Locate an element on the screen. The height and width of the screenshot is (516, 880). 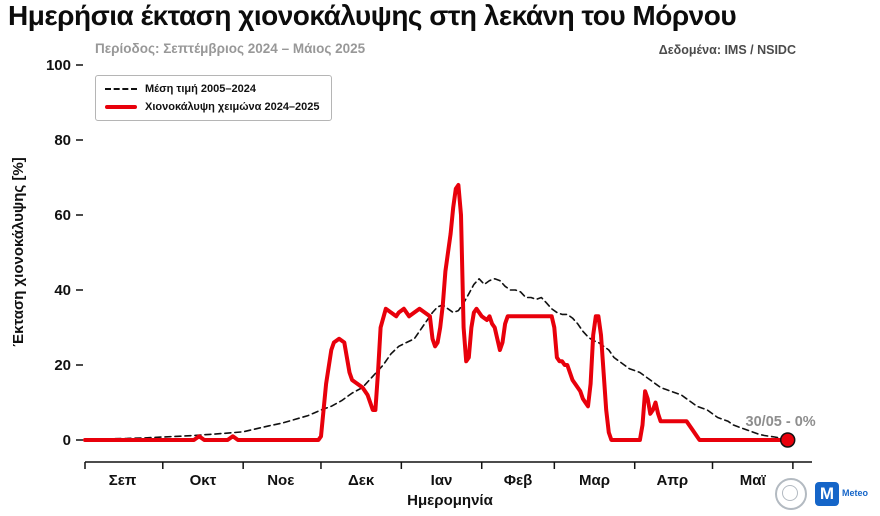
legend-mean-label: Μέση τιμή 2005–2024 is located at coordinates (200, 89).